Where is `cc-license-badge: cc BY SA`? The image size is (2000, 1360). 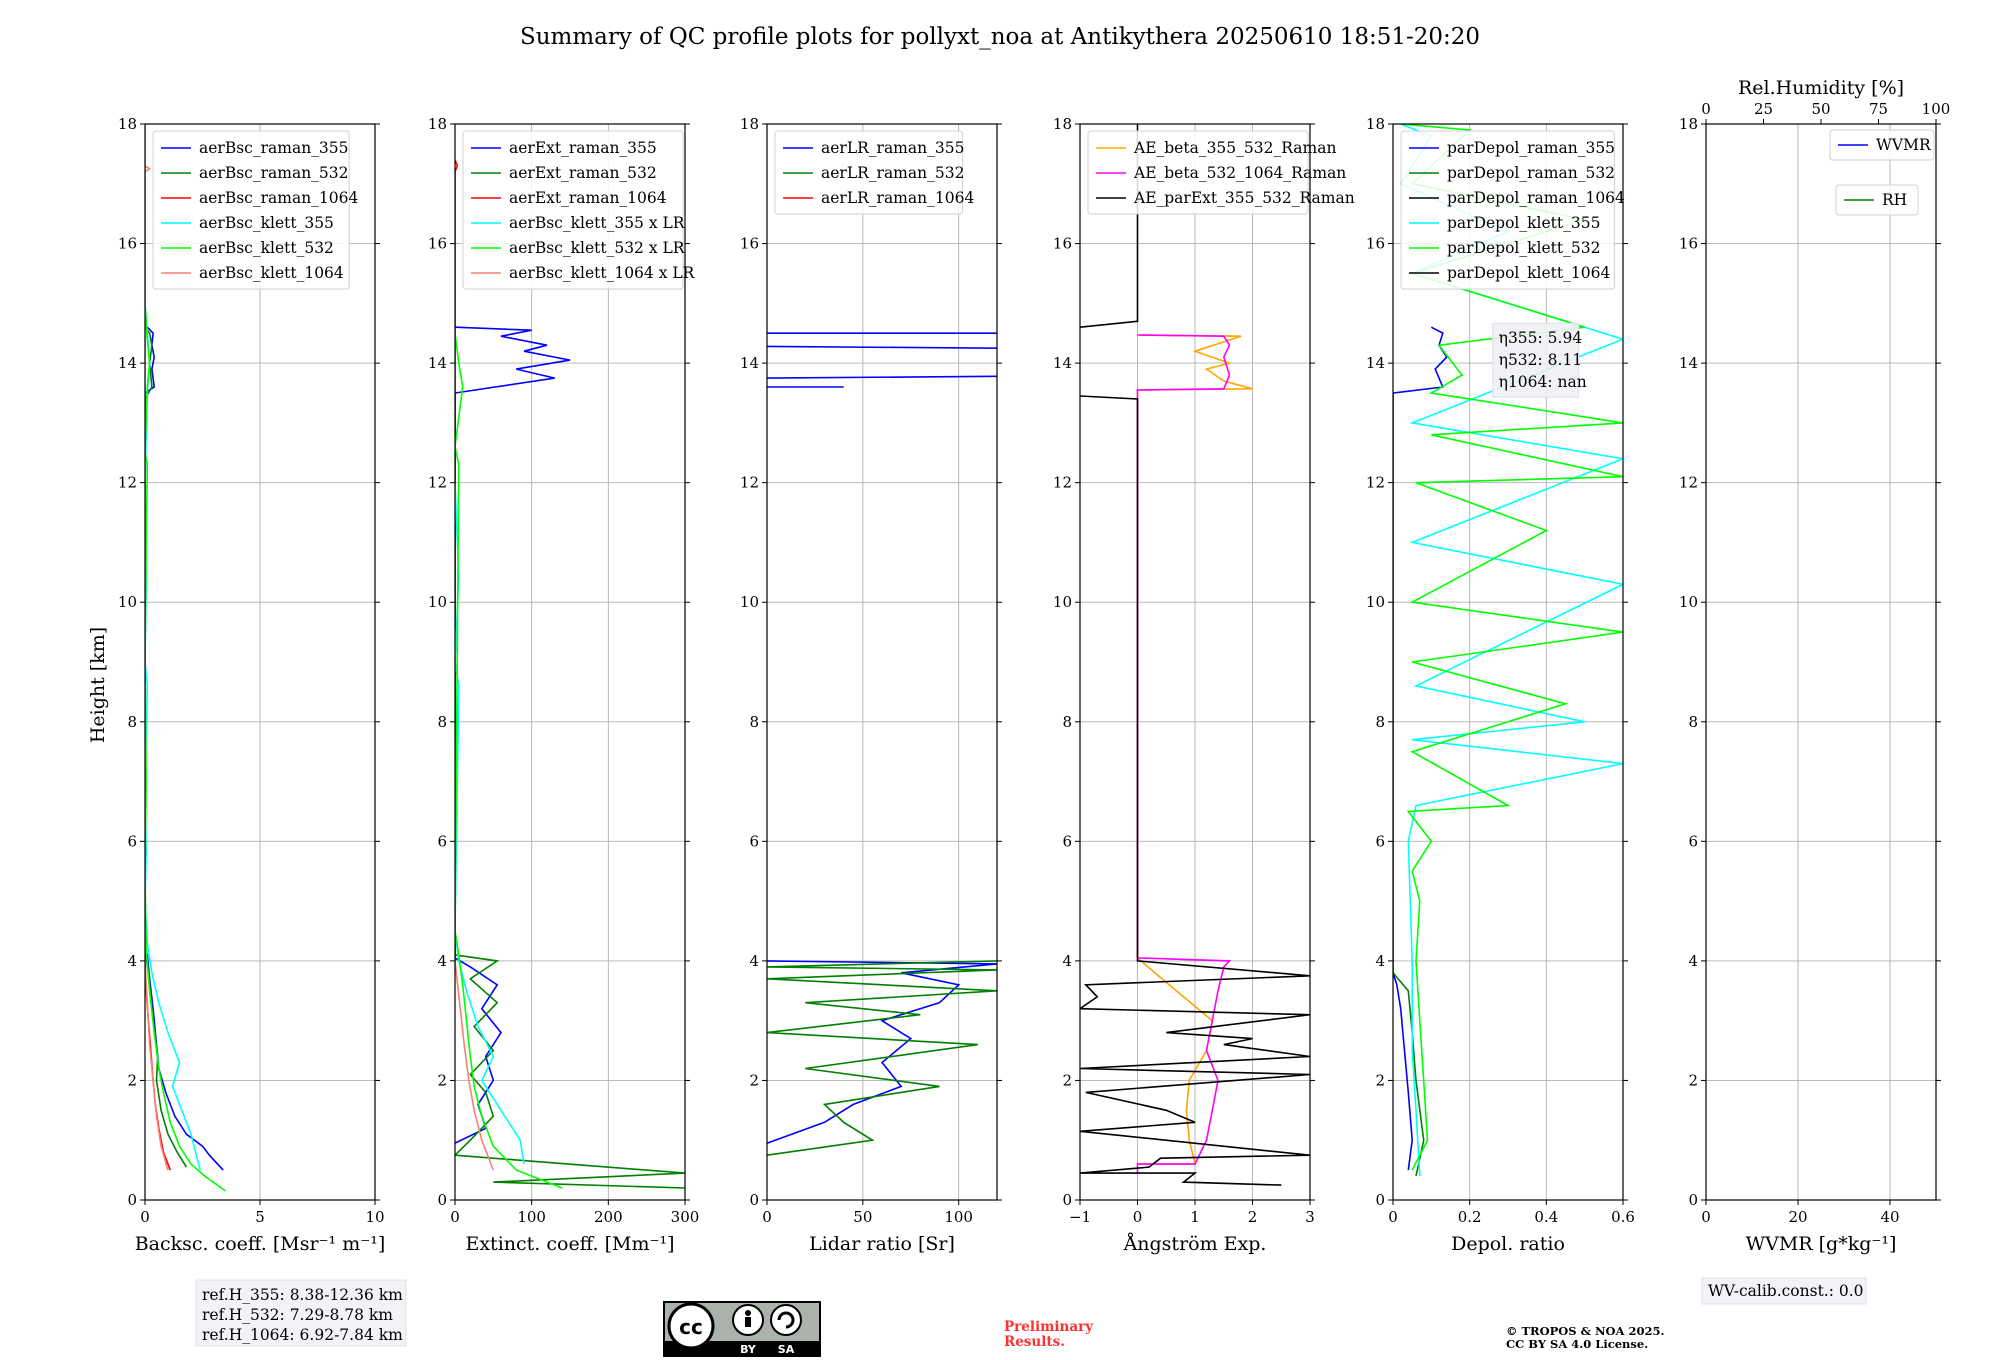
cc-license-badge: cc BY SA is located at coordinates (742, 1329).